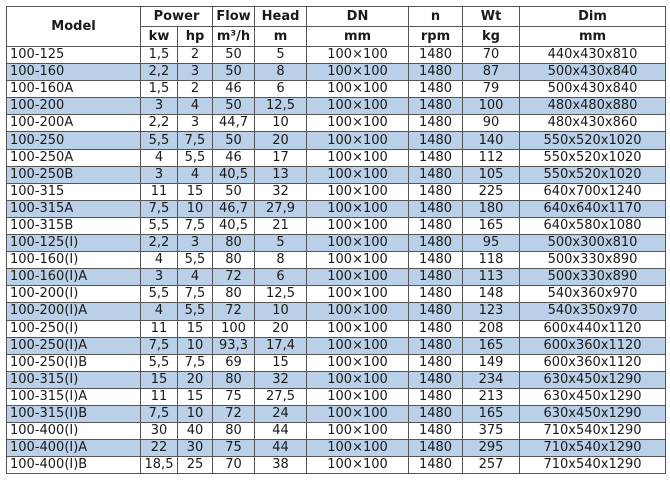 The height and width of the screenshot is (500, 670). What do you see at coordinates (234, 362) in the screenshot?
I see `cell-flow: 69` at bounding box center [234, 362].